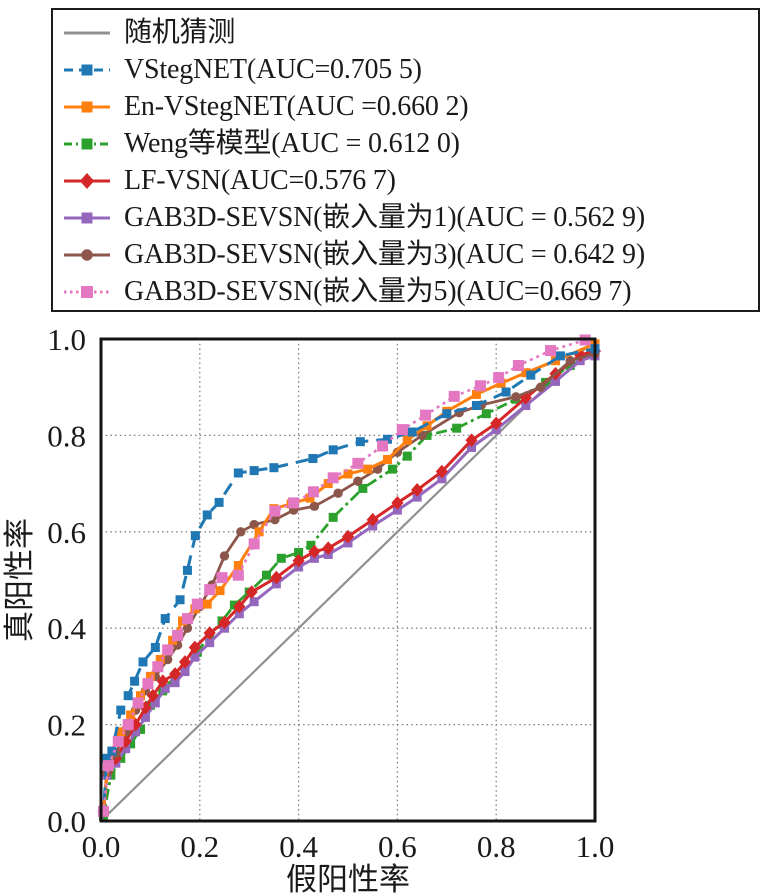 Image resolution: width=767 pixels, height=896 pixels. I want to click on legend-item-gab5: GAB3D-SEVSN(嵌入量为5)(AUC=0.669 7), so click(410, 291).